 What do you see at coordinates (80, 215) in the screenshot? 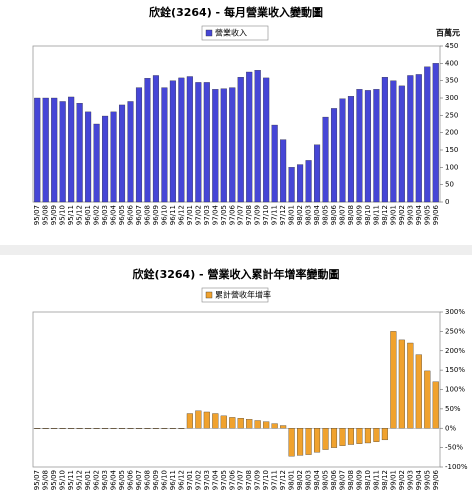
I see `x-tick-label: 95/12` at bounding box center [80, 215].